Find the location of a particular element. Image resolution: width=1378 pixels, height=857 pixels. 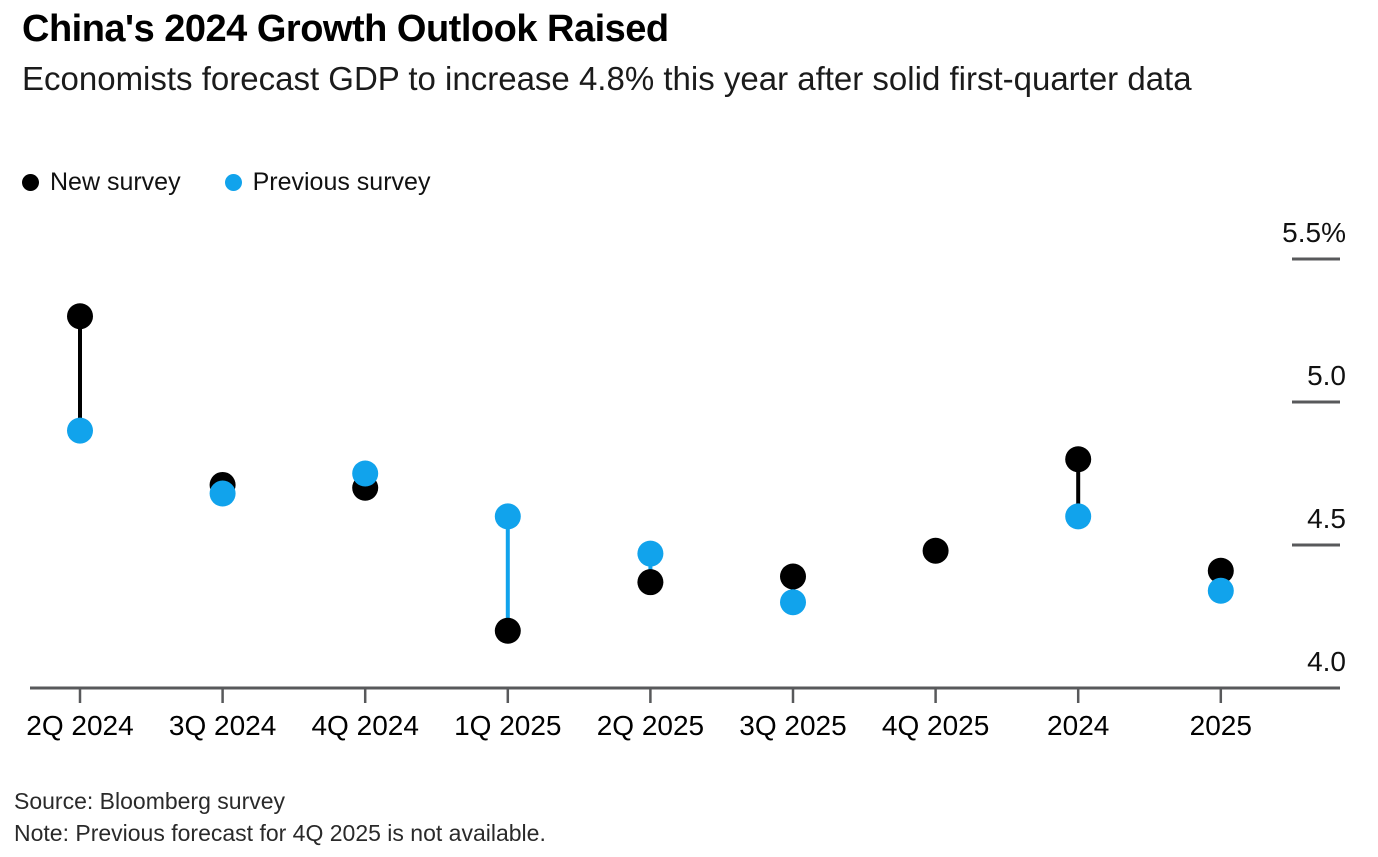

x-axis-label: 4Q 2024 is located at coordinates (364, 725).